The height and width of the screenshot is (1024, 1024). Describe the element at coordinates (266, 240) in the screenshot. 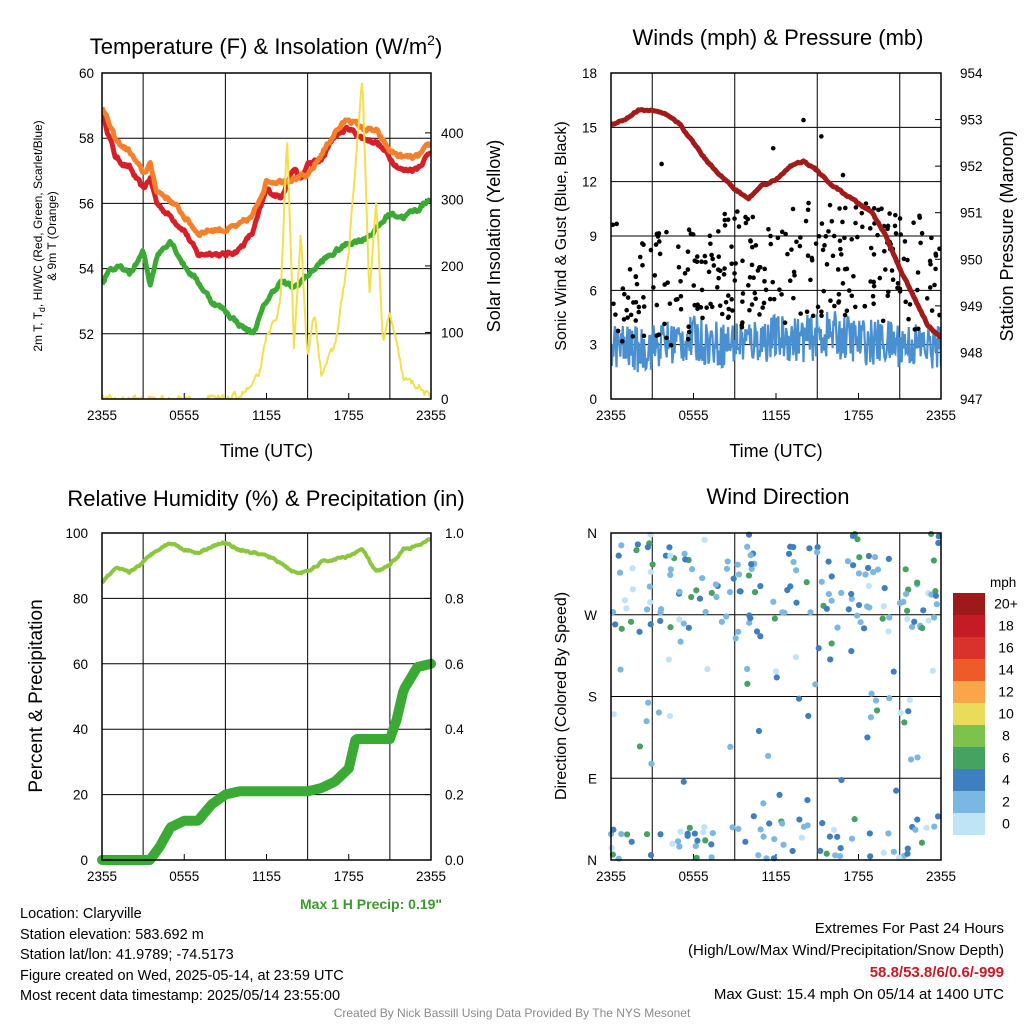

I see `series-group` at that location.